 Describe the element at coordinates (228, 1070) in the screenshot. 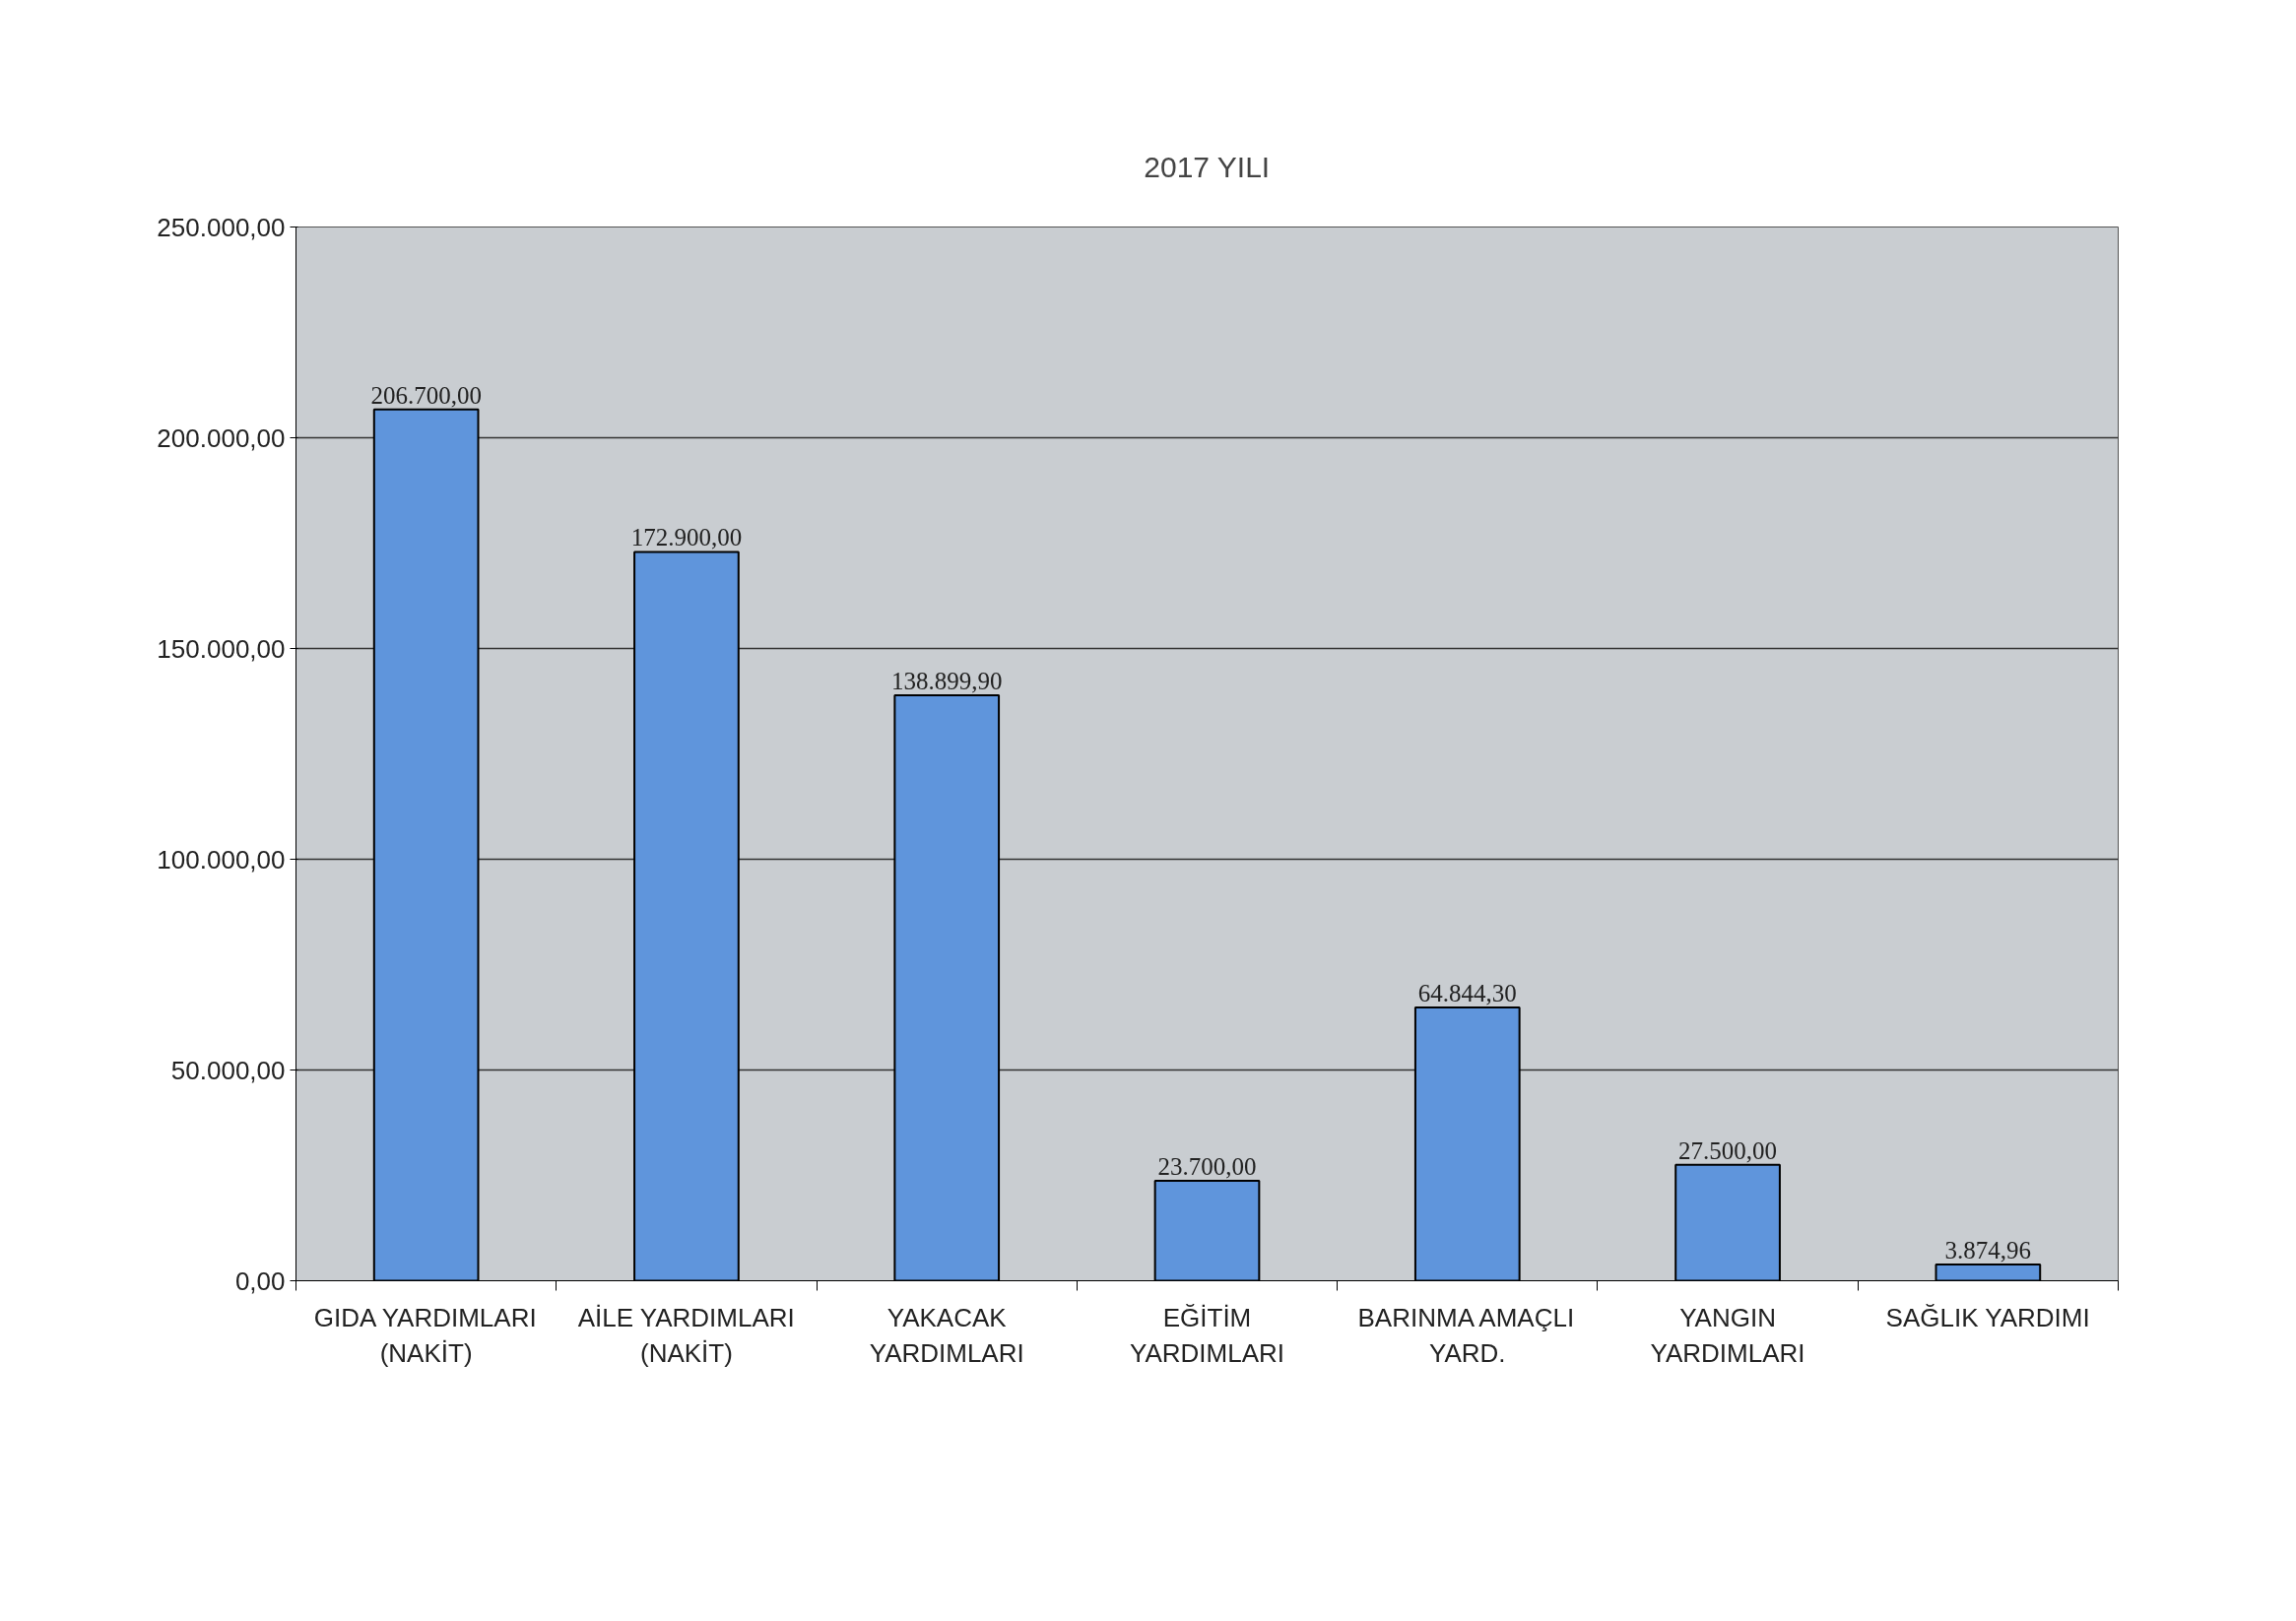

I see `y-tick-label: 50.000,00` at that location.